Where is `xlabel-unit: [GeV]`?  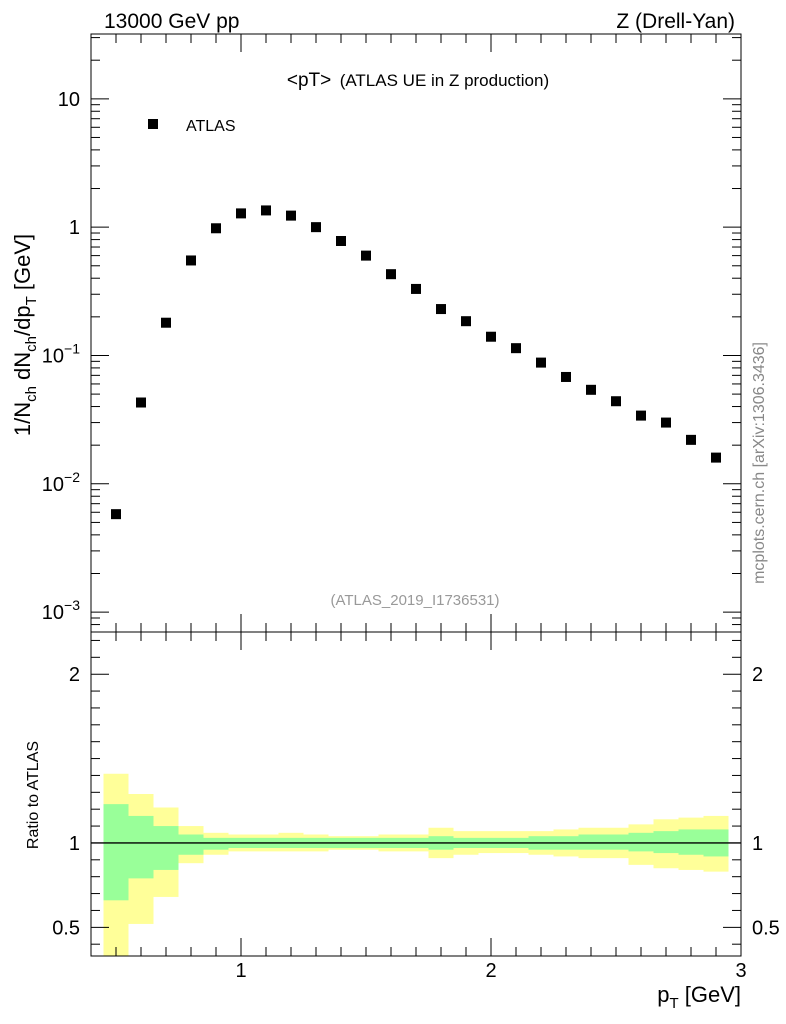
xlabel-unit: [GeV] is located at coordinates (710, 994).